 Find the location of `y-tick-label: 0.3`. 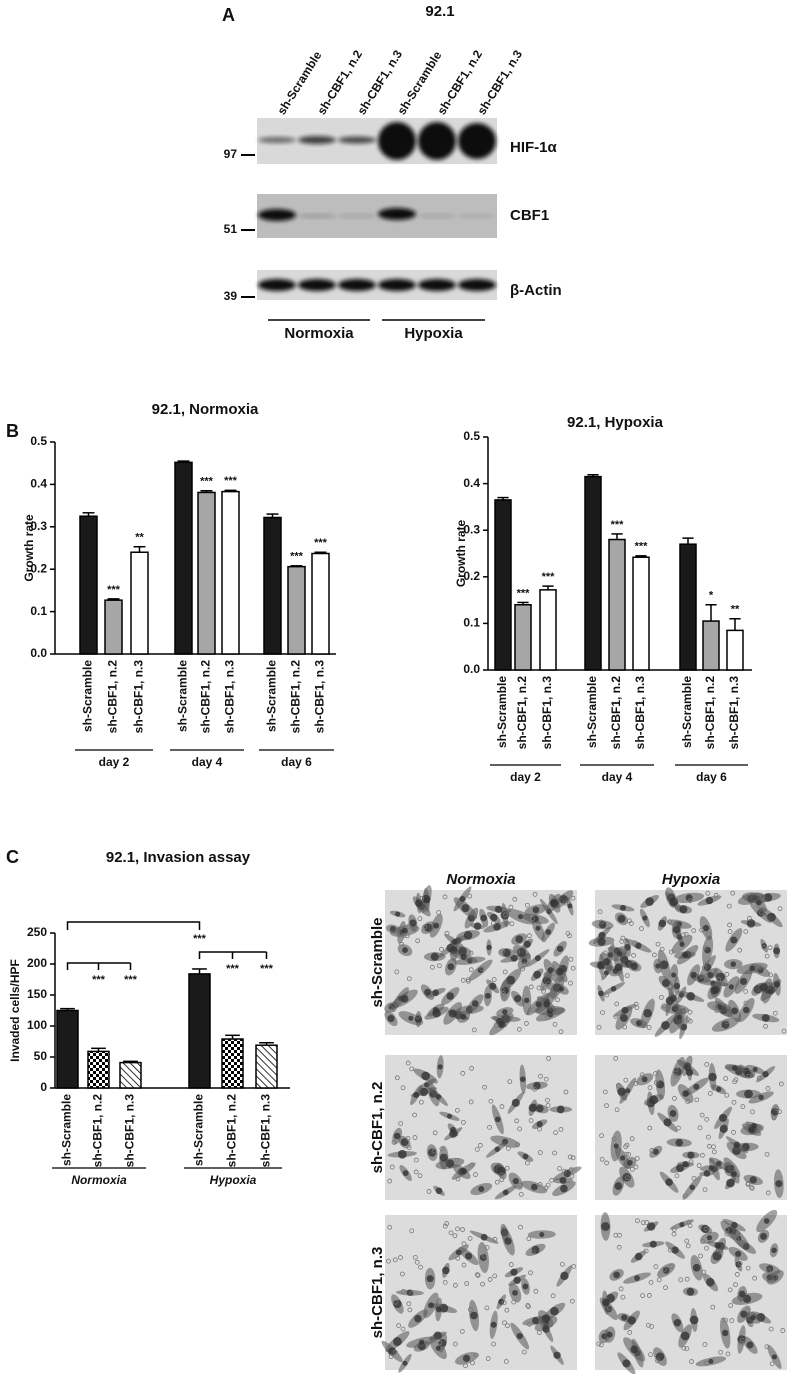

y-tick-label: 0.3 is located at coordinates (38, 526).